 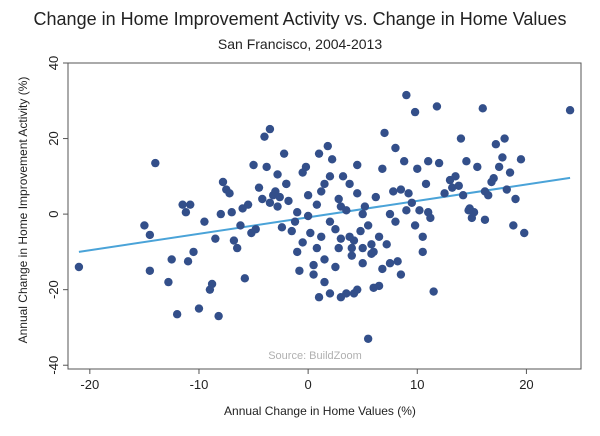 I want to click on y-tick-label: -40, so click(x=53, y=365).